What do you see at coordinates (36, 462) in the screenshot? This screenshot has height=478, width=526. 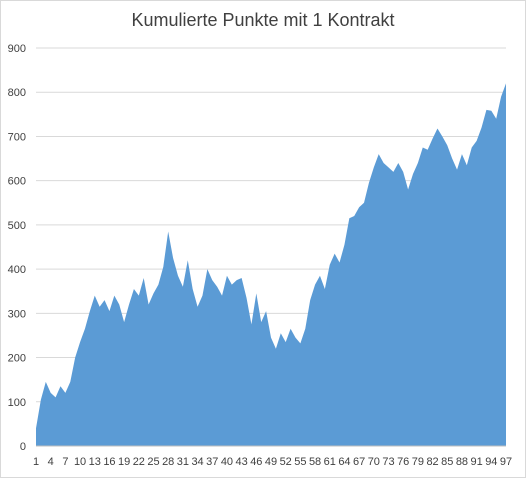 I see `x-tick-label-1: 1` at bounding box center [36, 462].